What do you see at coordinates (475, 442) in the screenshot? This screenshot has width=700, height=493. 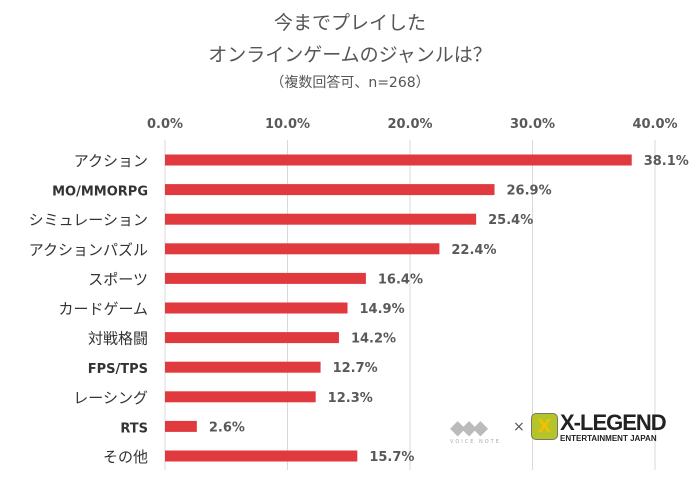 I see `voice-note-logo-text: VOICE NOTE` at bounding box center [475, 442].